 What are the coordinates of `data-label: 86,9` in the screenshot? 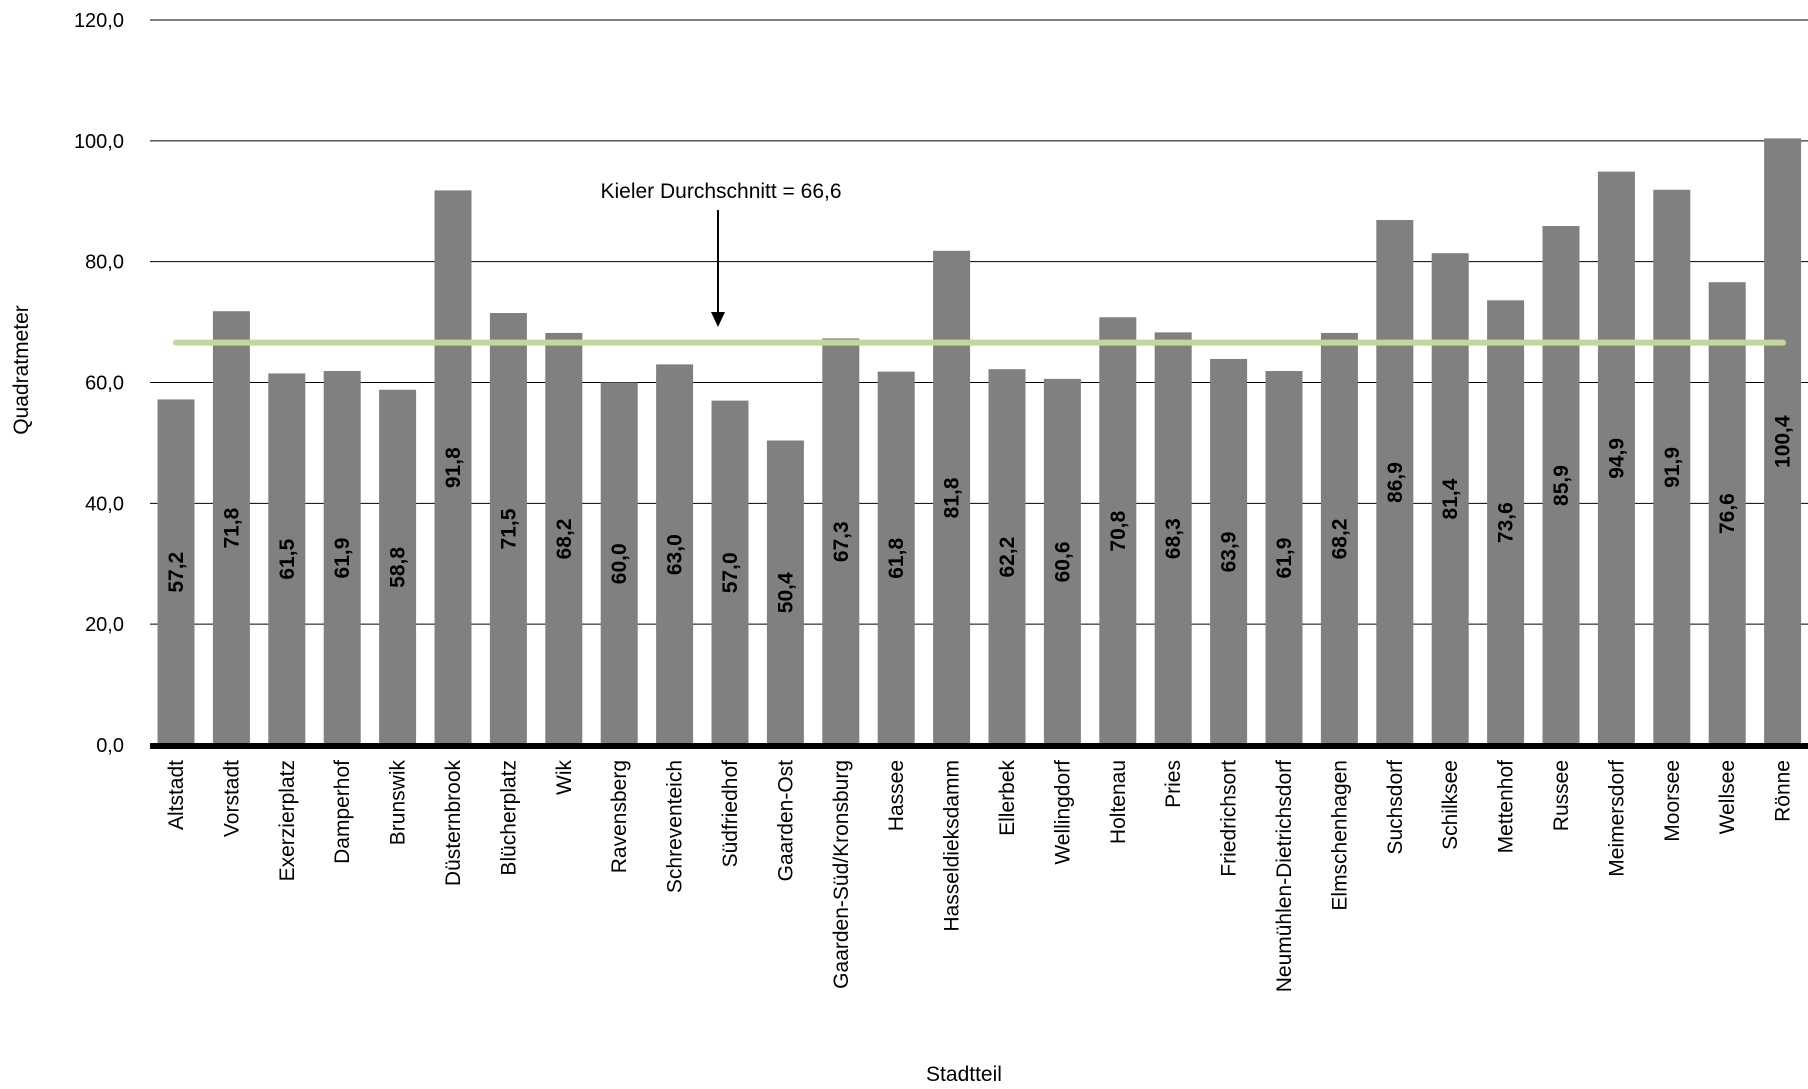 It's located at (1395, 482).